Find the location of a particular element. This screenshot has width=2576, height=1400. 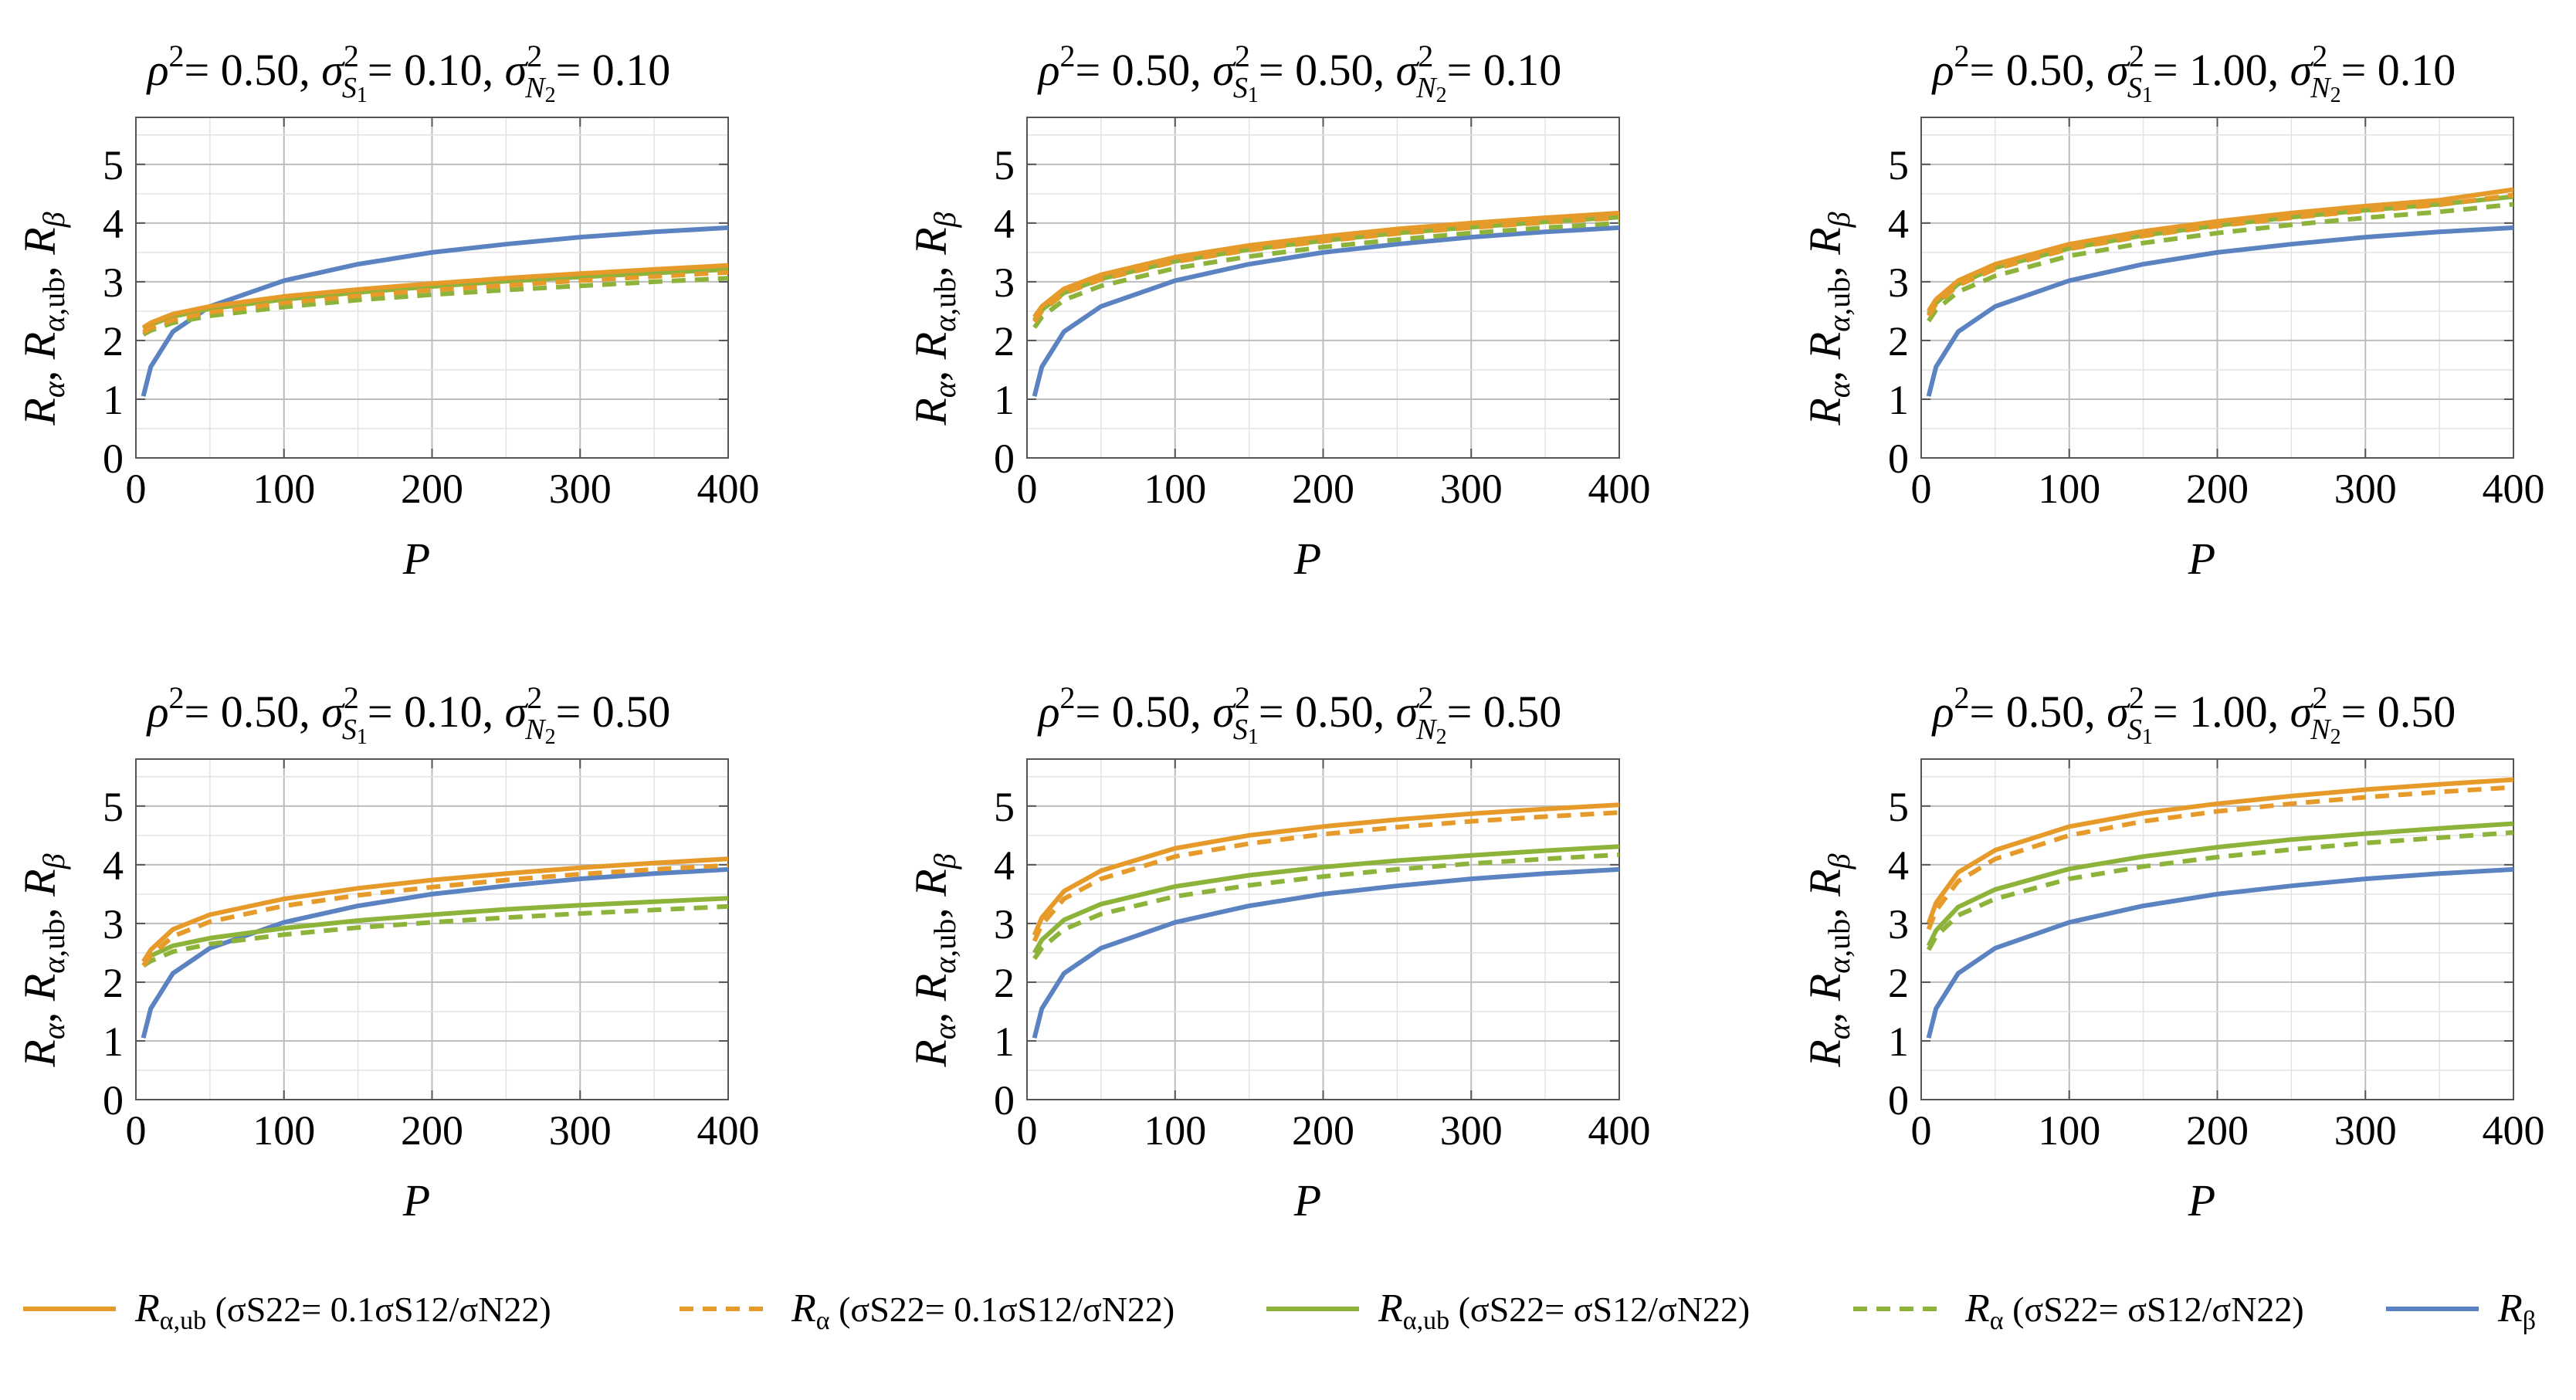

legend-item: Rα (σS22= σS12/σN22) is located at coordinates (2078, 1310).